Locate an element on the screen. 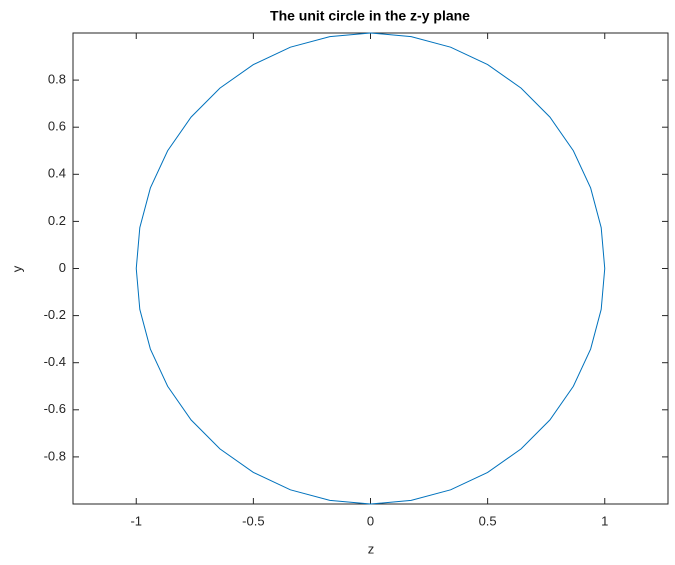 The height and width of the screenshot is (565, 675). y-tick-label: 0.2 is located at coordinates (57, 220).